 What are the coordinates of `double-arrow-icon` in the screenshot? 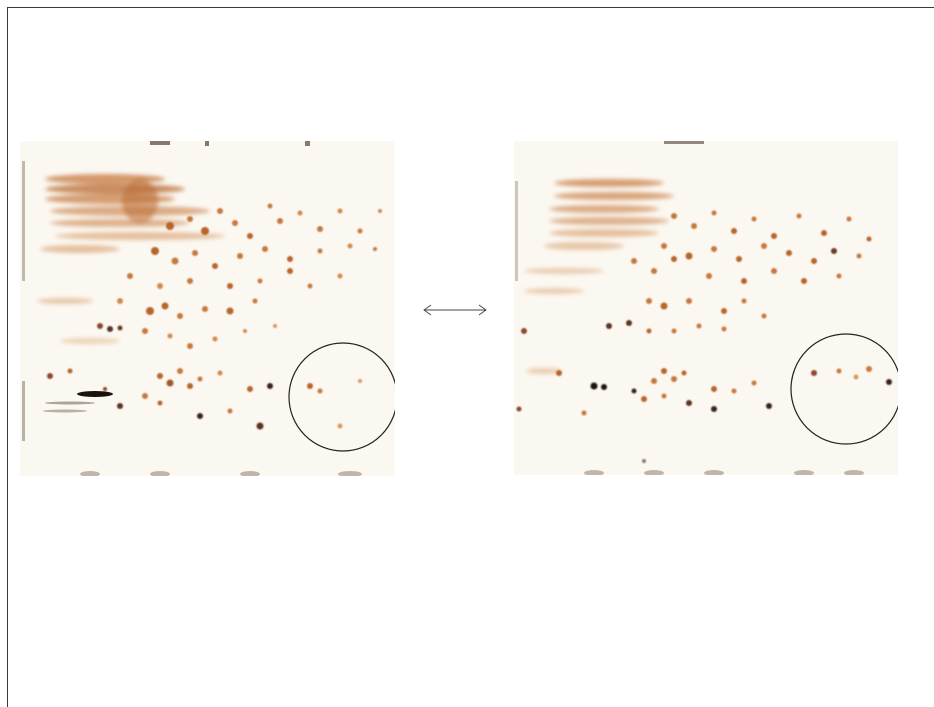 It's located at (455, 310).